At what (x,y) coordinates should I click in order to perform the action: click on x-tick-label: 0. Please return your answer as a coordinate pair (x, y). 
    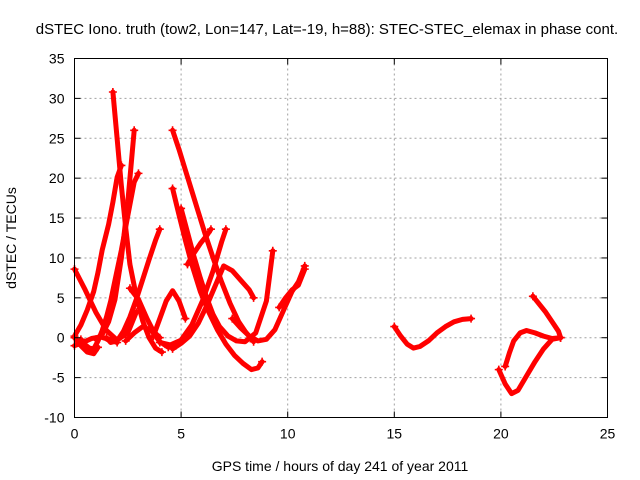
    Looking at the image, I should click on (75, 434).